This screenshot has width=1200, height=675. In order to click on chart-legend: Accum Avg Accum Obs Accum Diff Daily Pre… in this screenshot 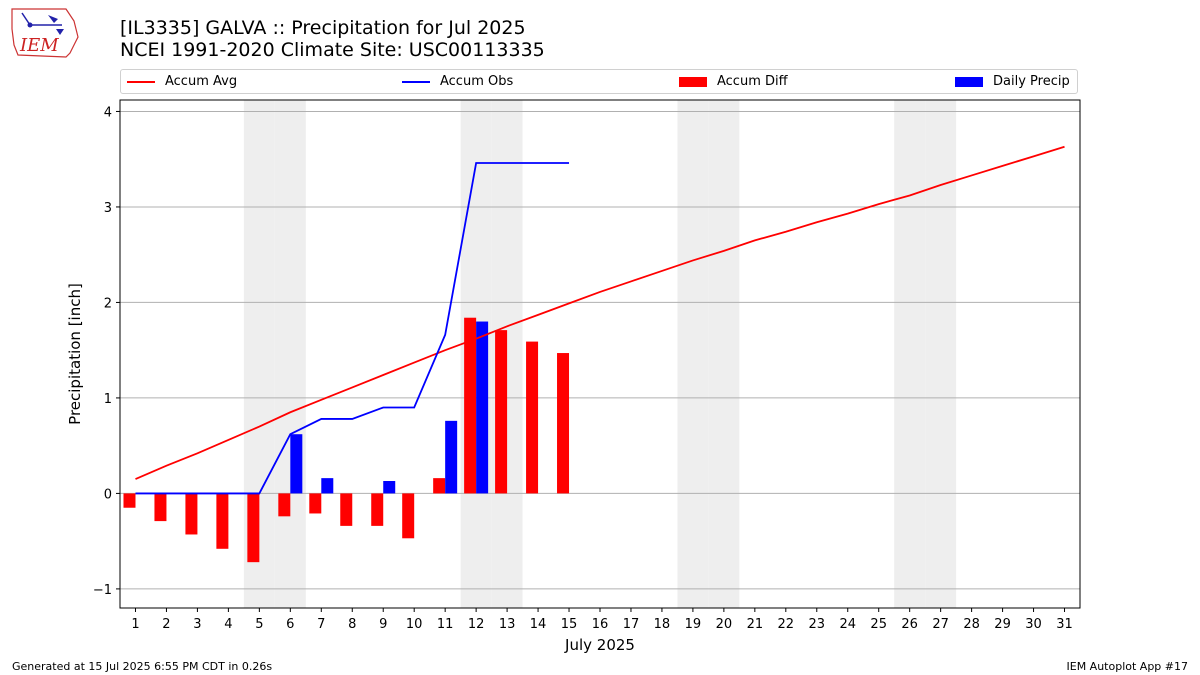, I will do `click(599, 81)`.